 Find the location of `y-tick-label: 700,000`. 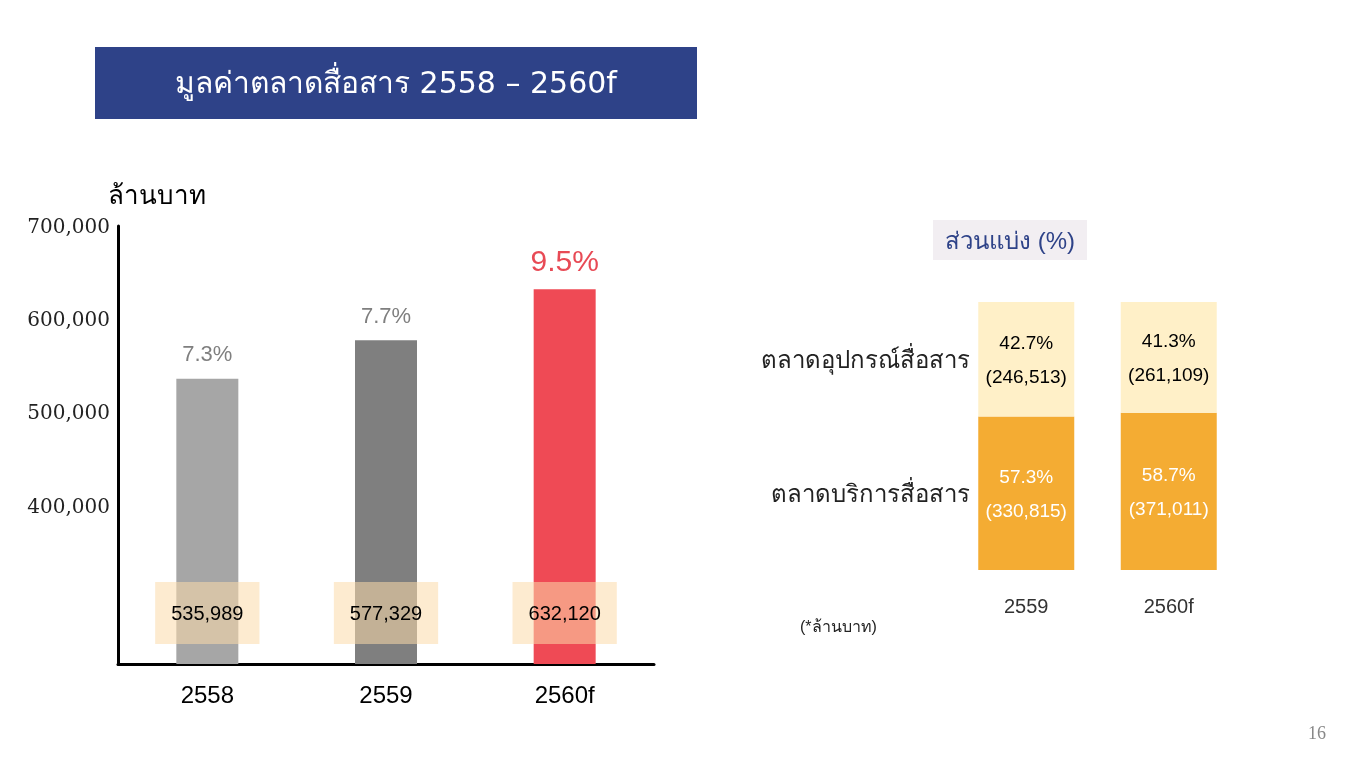

y-tick-label: 700,000 is located at coordinates (68, 226).